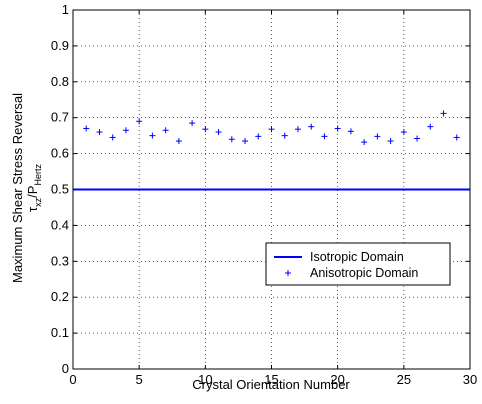  Describe the element at coordinates (65, 368) in the screenshot. I see `y-tick-label: 0` at that location.